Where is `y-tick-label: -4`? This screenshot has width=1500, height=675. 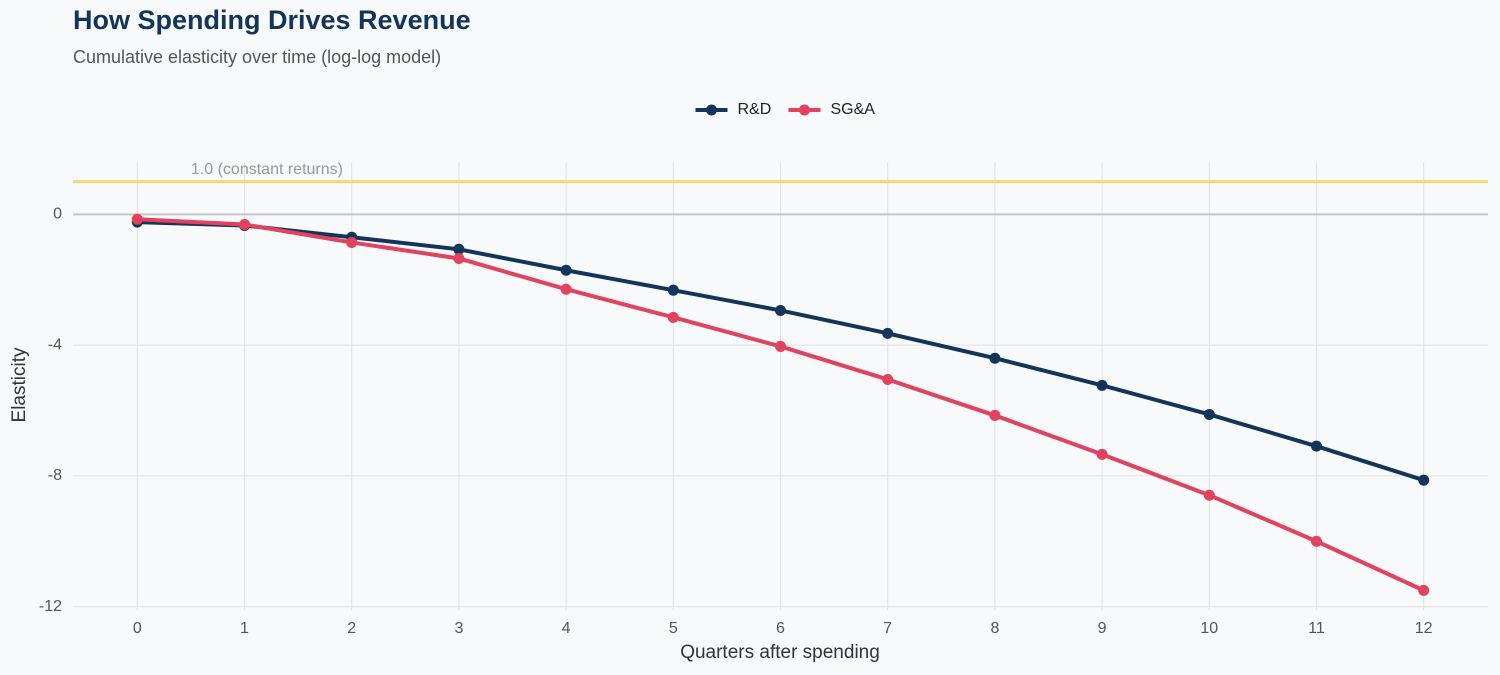 y-tick-label: -4 is located at coordinates (55, 344).